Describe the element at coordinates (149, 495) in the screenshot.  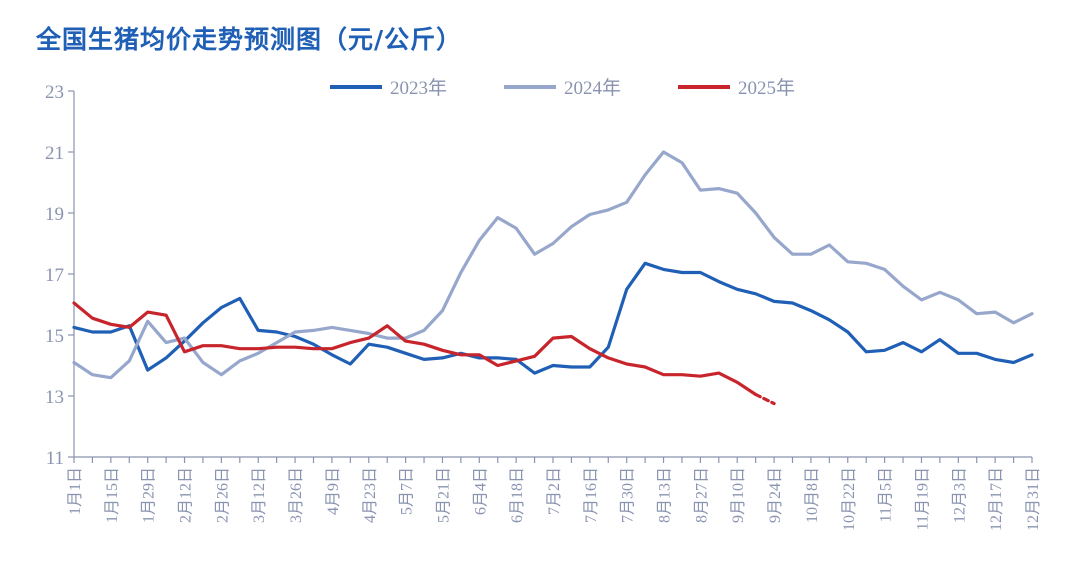
I see `x-tick-label: 1月29日` at that location.